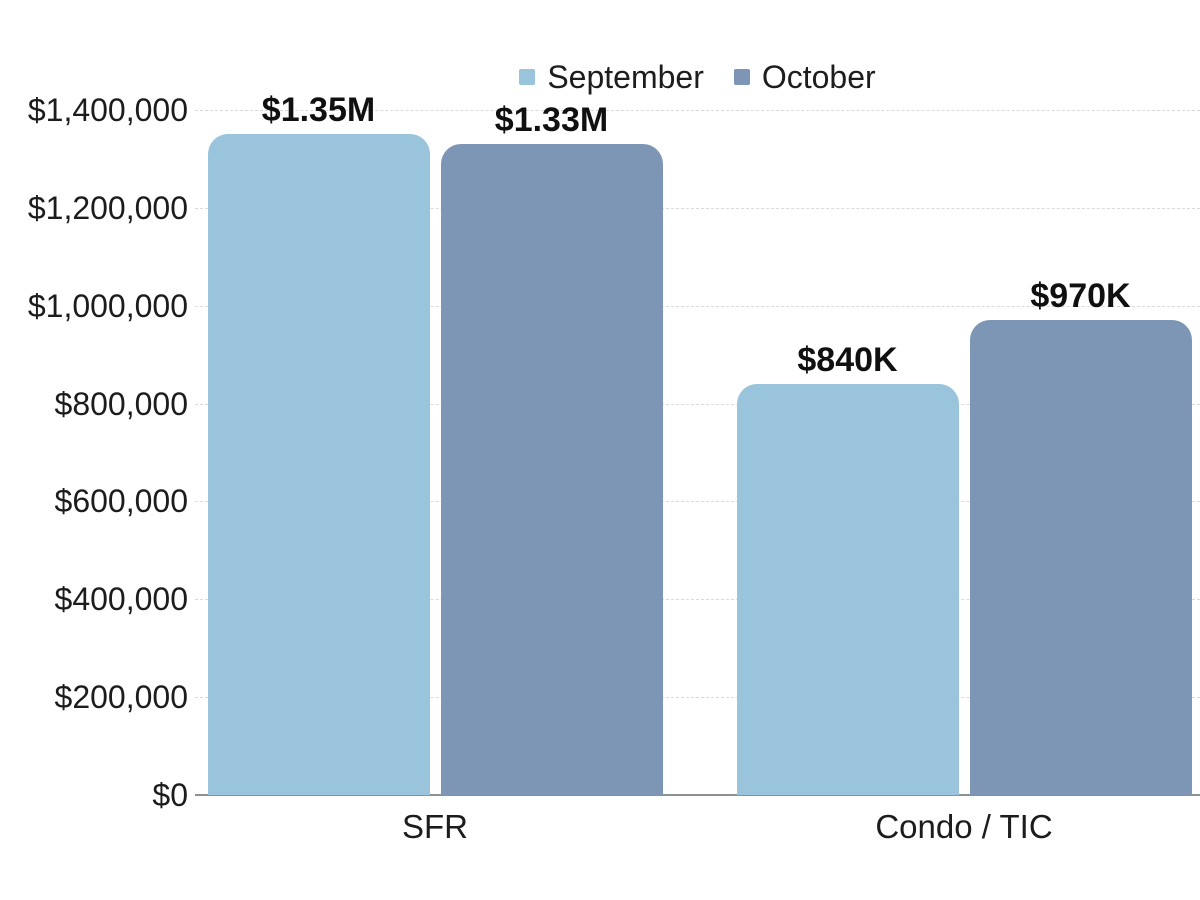 The image size is (1200, 900). Describe the element at coordinates (121, 403) in the screenshot. I see `y-axis-tick-label: $800,000` at that location.